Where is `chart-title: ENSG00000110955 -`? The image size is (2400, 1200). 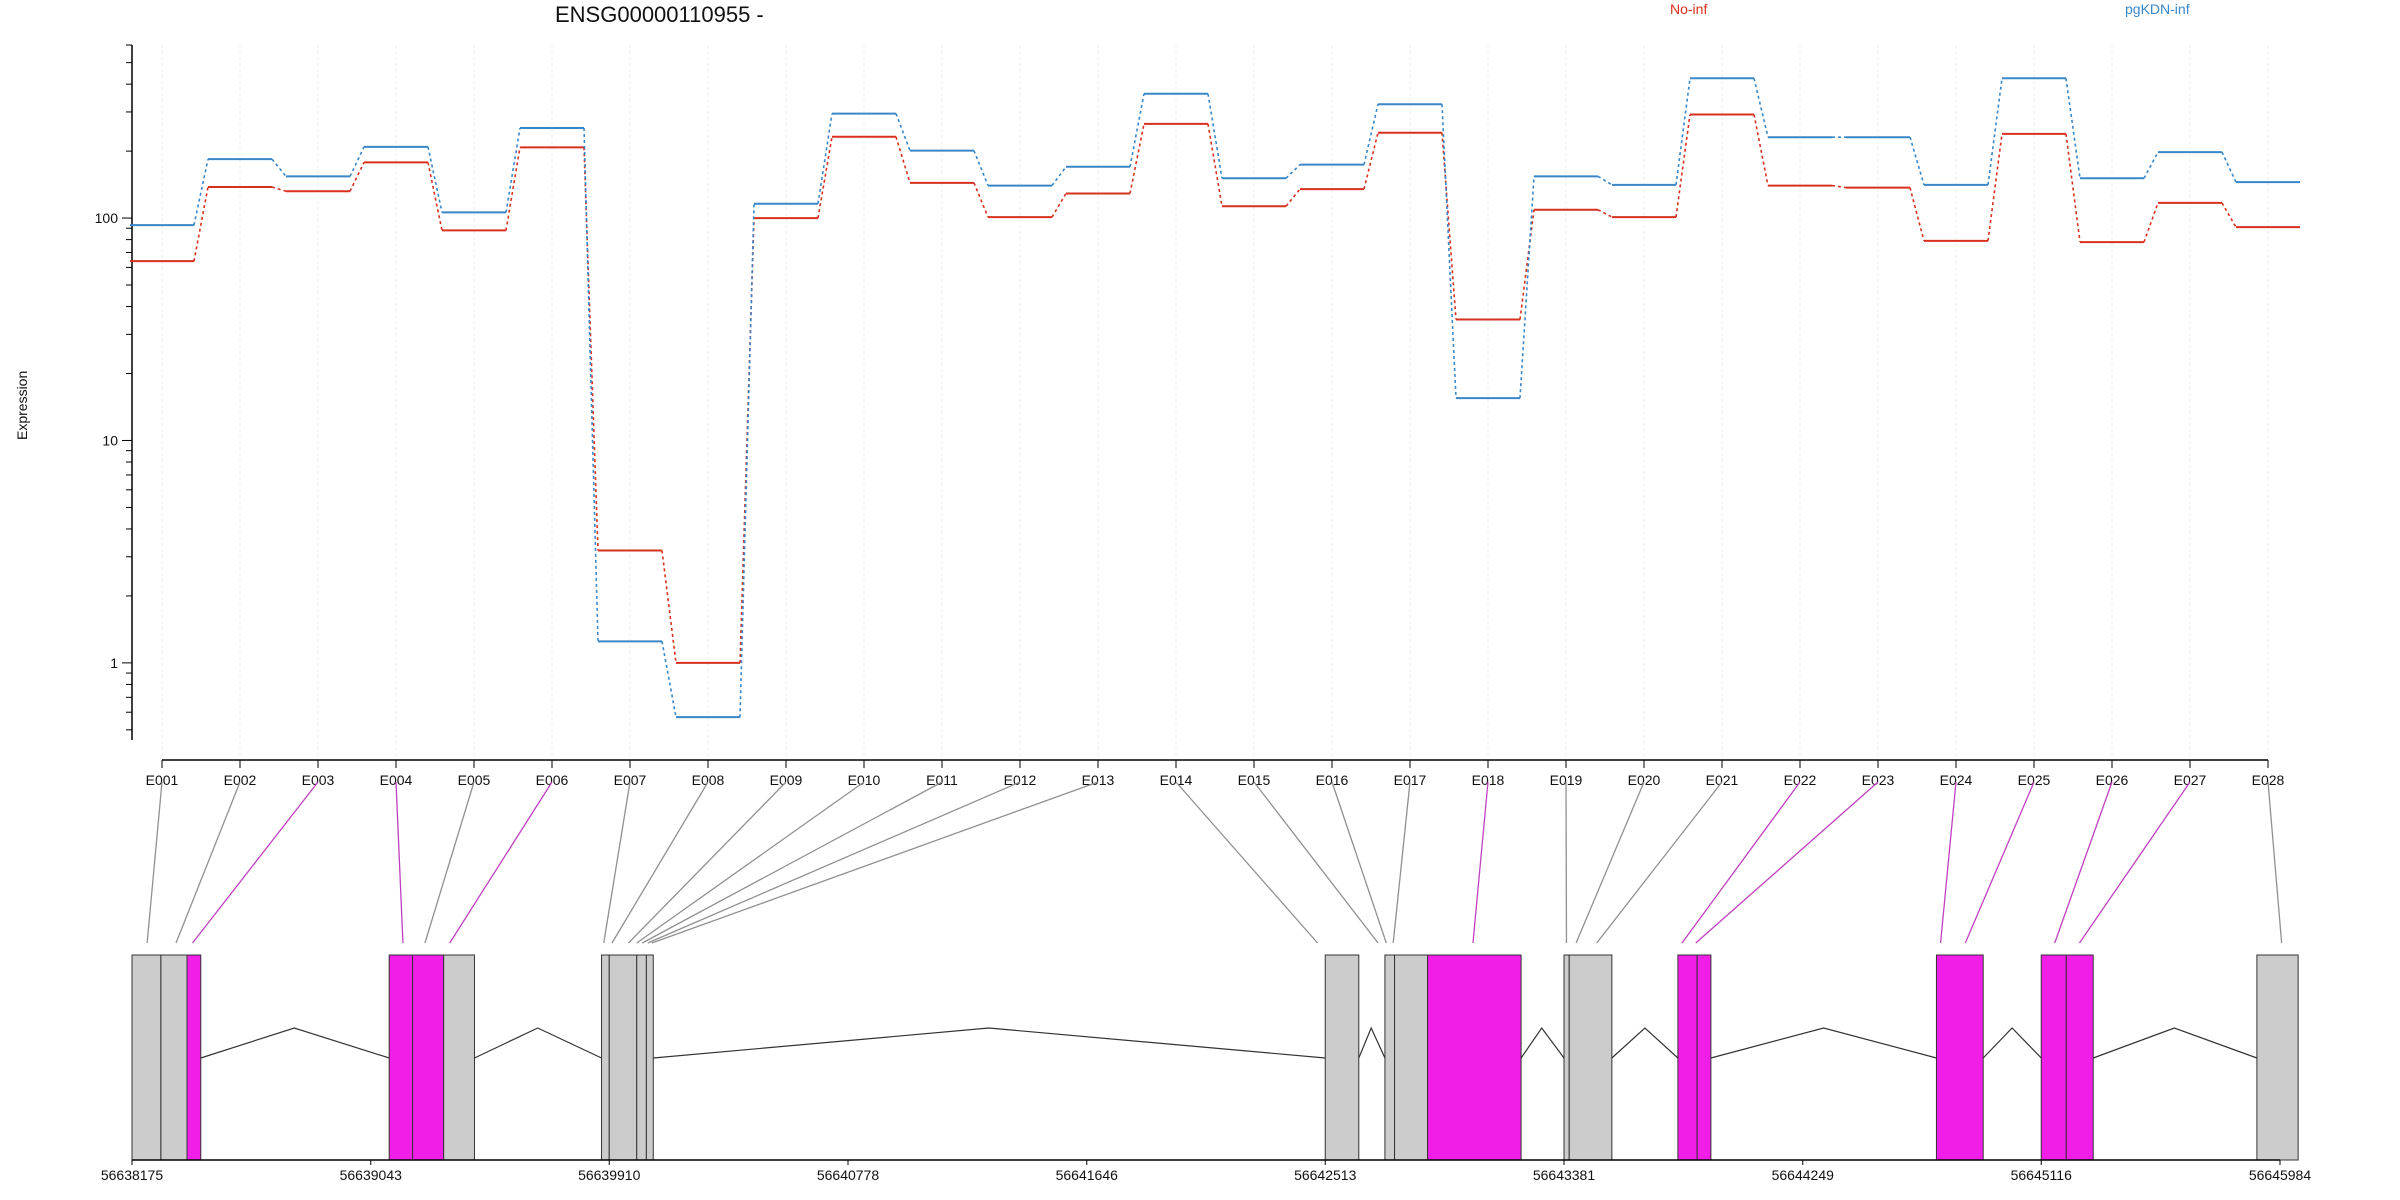
chart-title: ENSG00000110955 - is located at coordinates (659, 14).